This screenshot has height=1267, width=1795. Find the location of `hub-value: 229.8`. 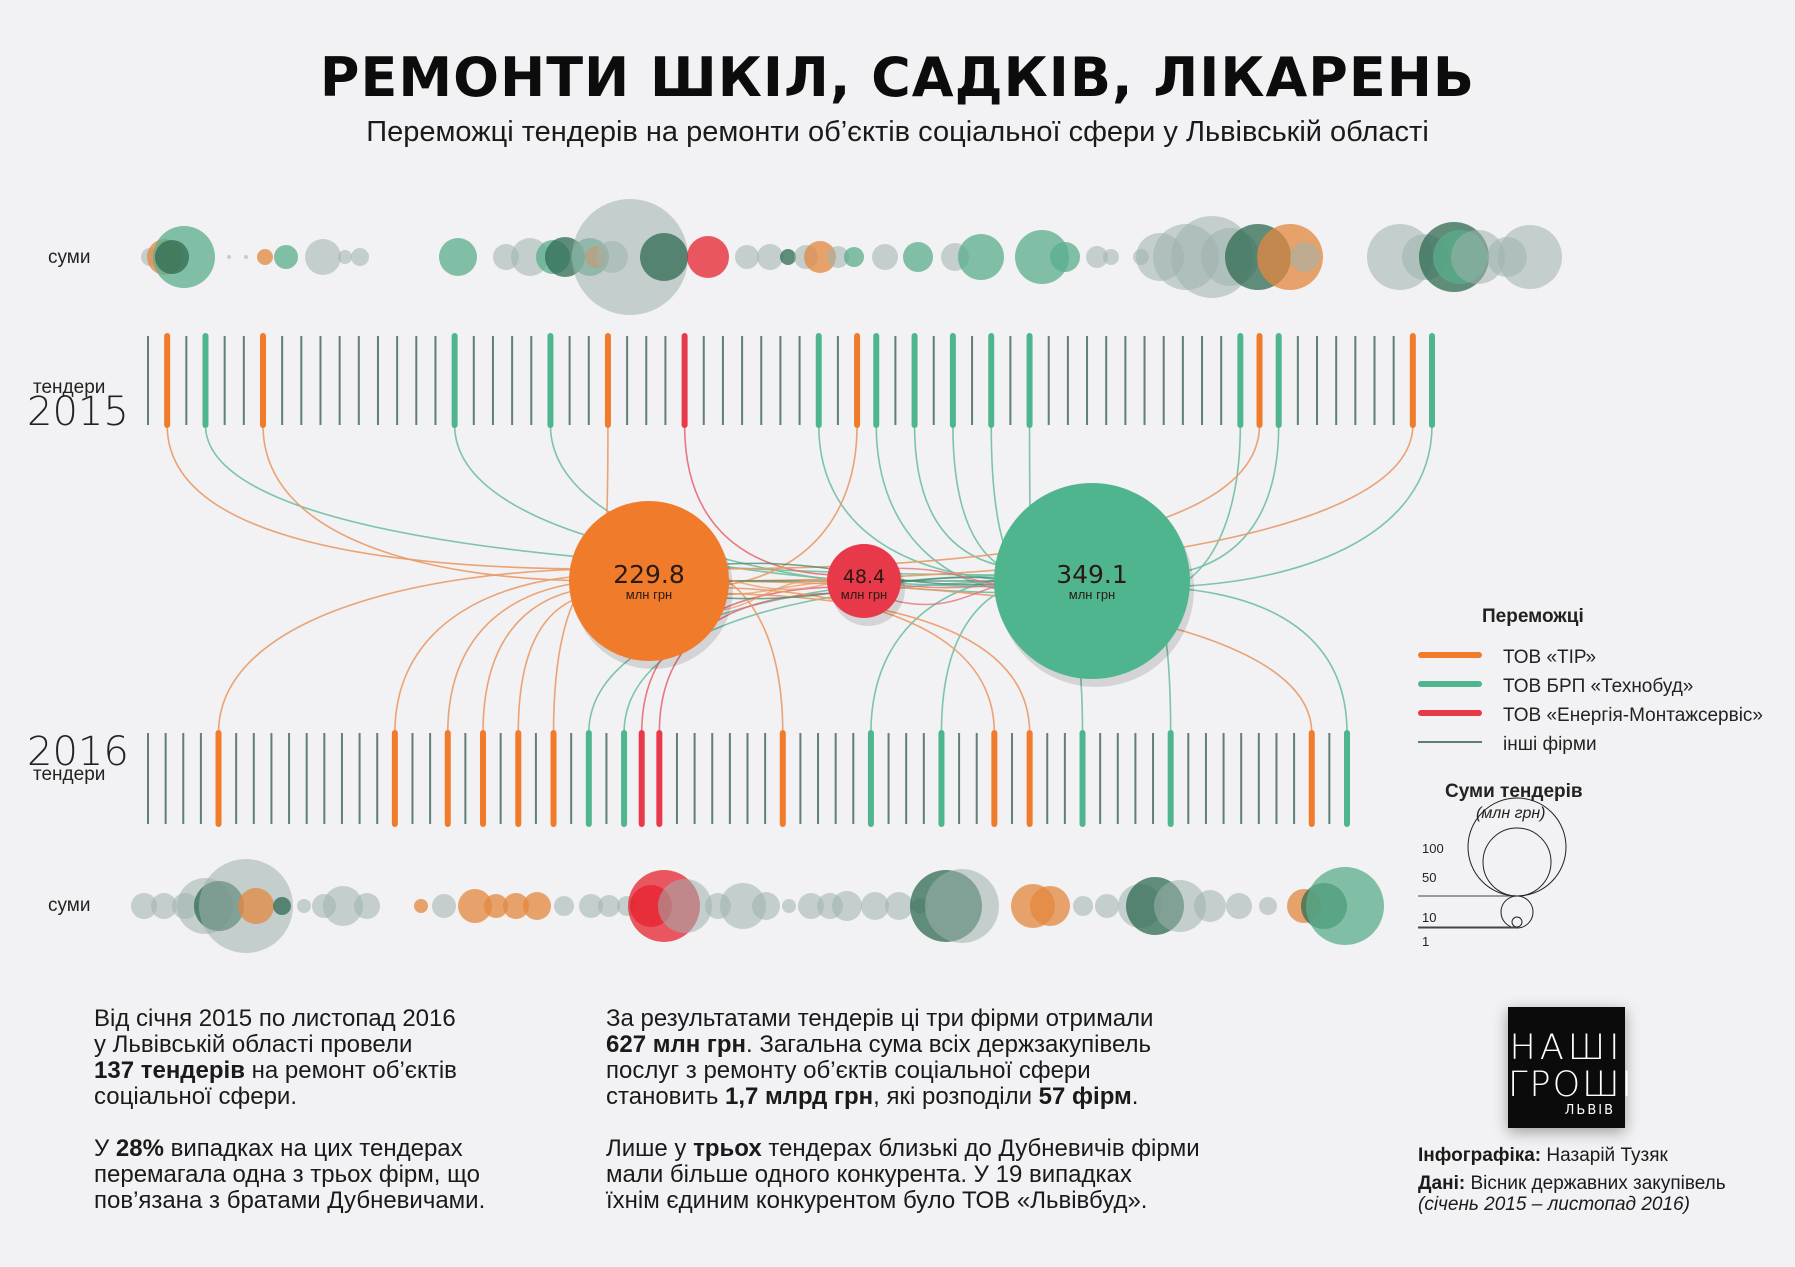

hub-value: 229.8 is located at coordinates (649, 574).